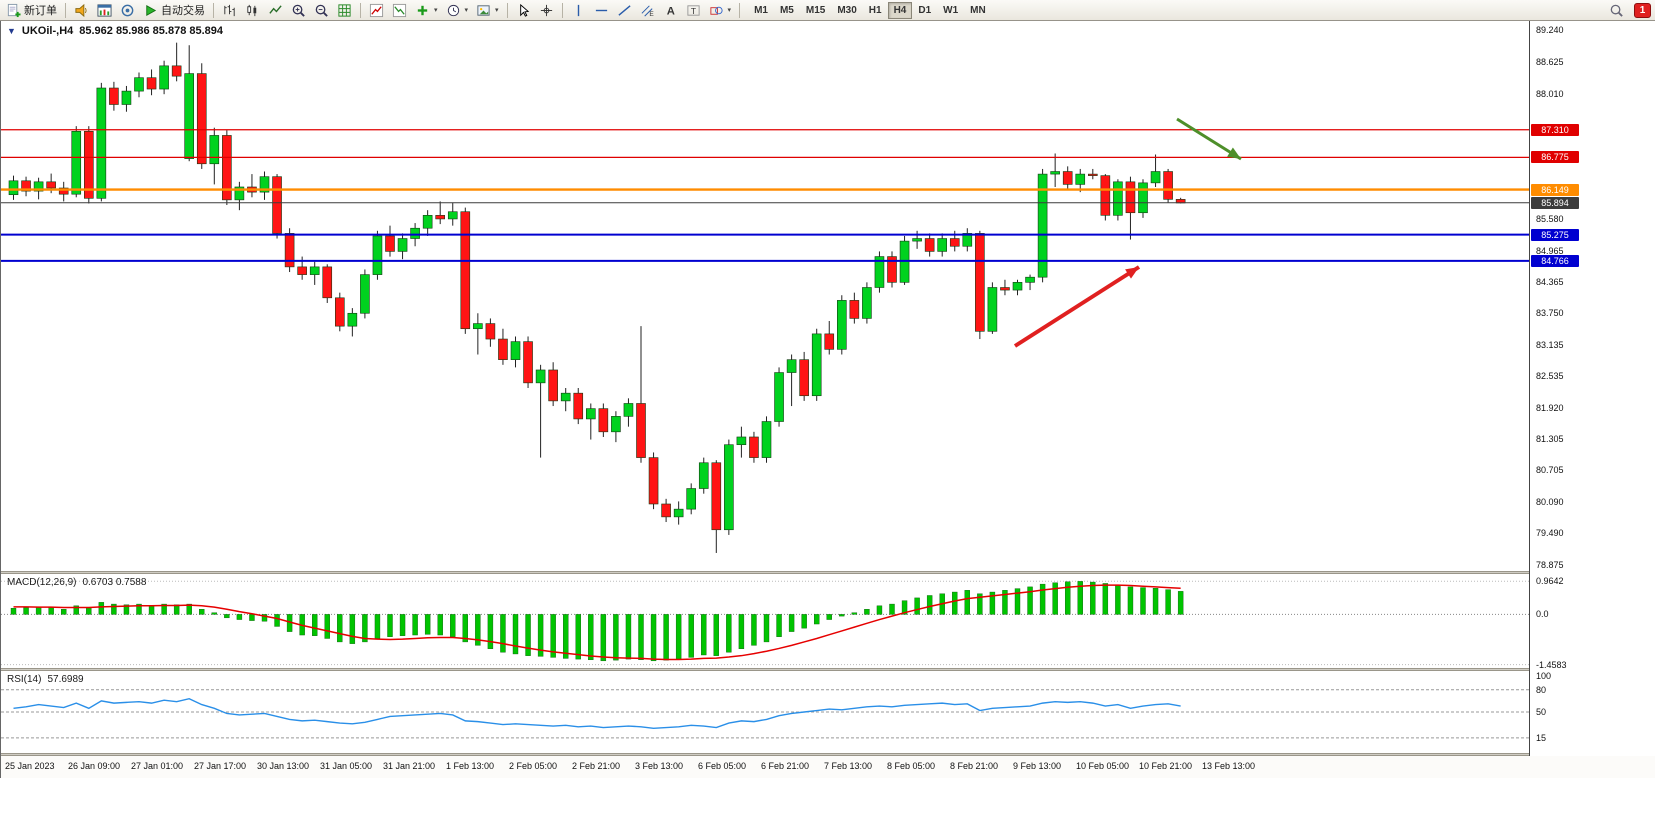  I want to click on axis-tick-label: 81.305, so click(1550, 439).